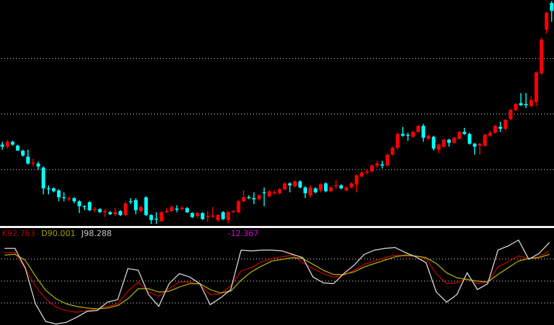 Image resolution: width=554 pixels, height=325 pixels. I want to click on text: J98.288, so click(96, 233).